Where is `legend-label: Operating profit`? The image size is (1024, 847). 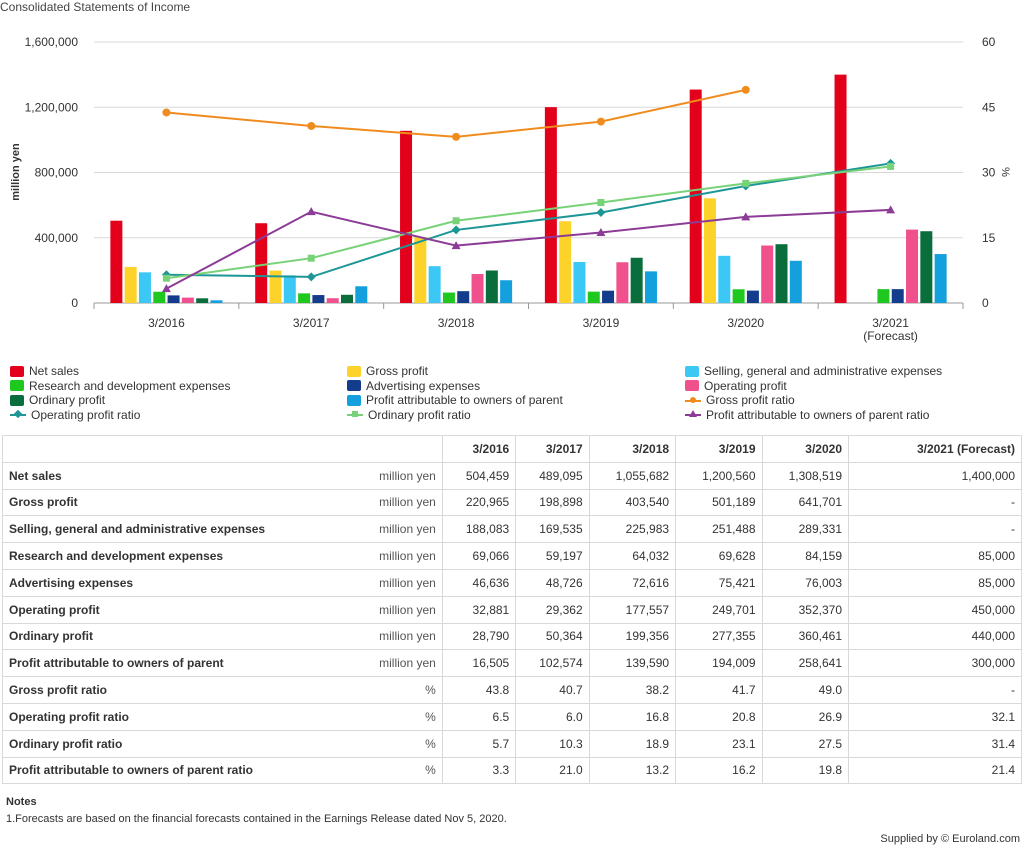
legend-label: Operating profit is located at coordinates (745, 385).